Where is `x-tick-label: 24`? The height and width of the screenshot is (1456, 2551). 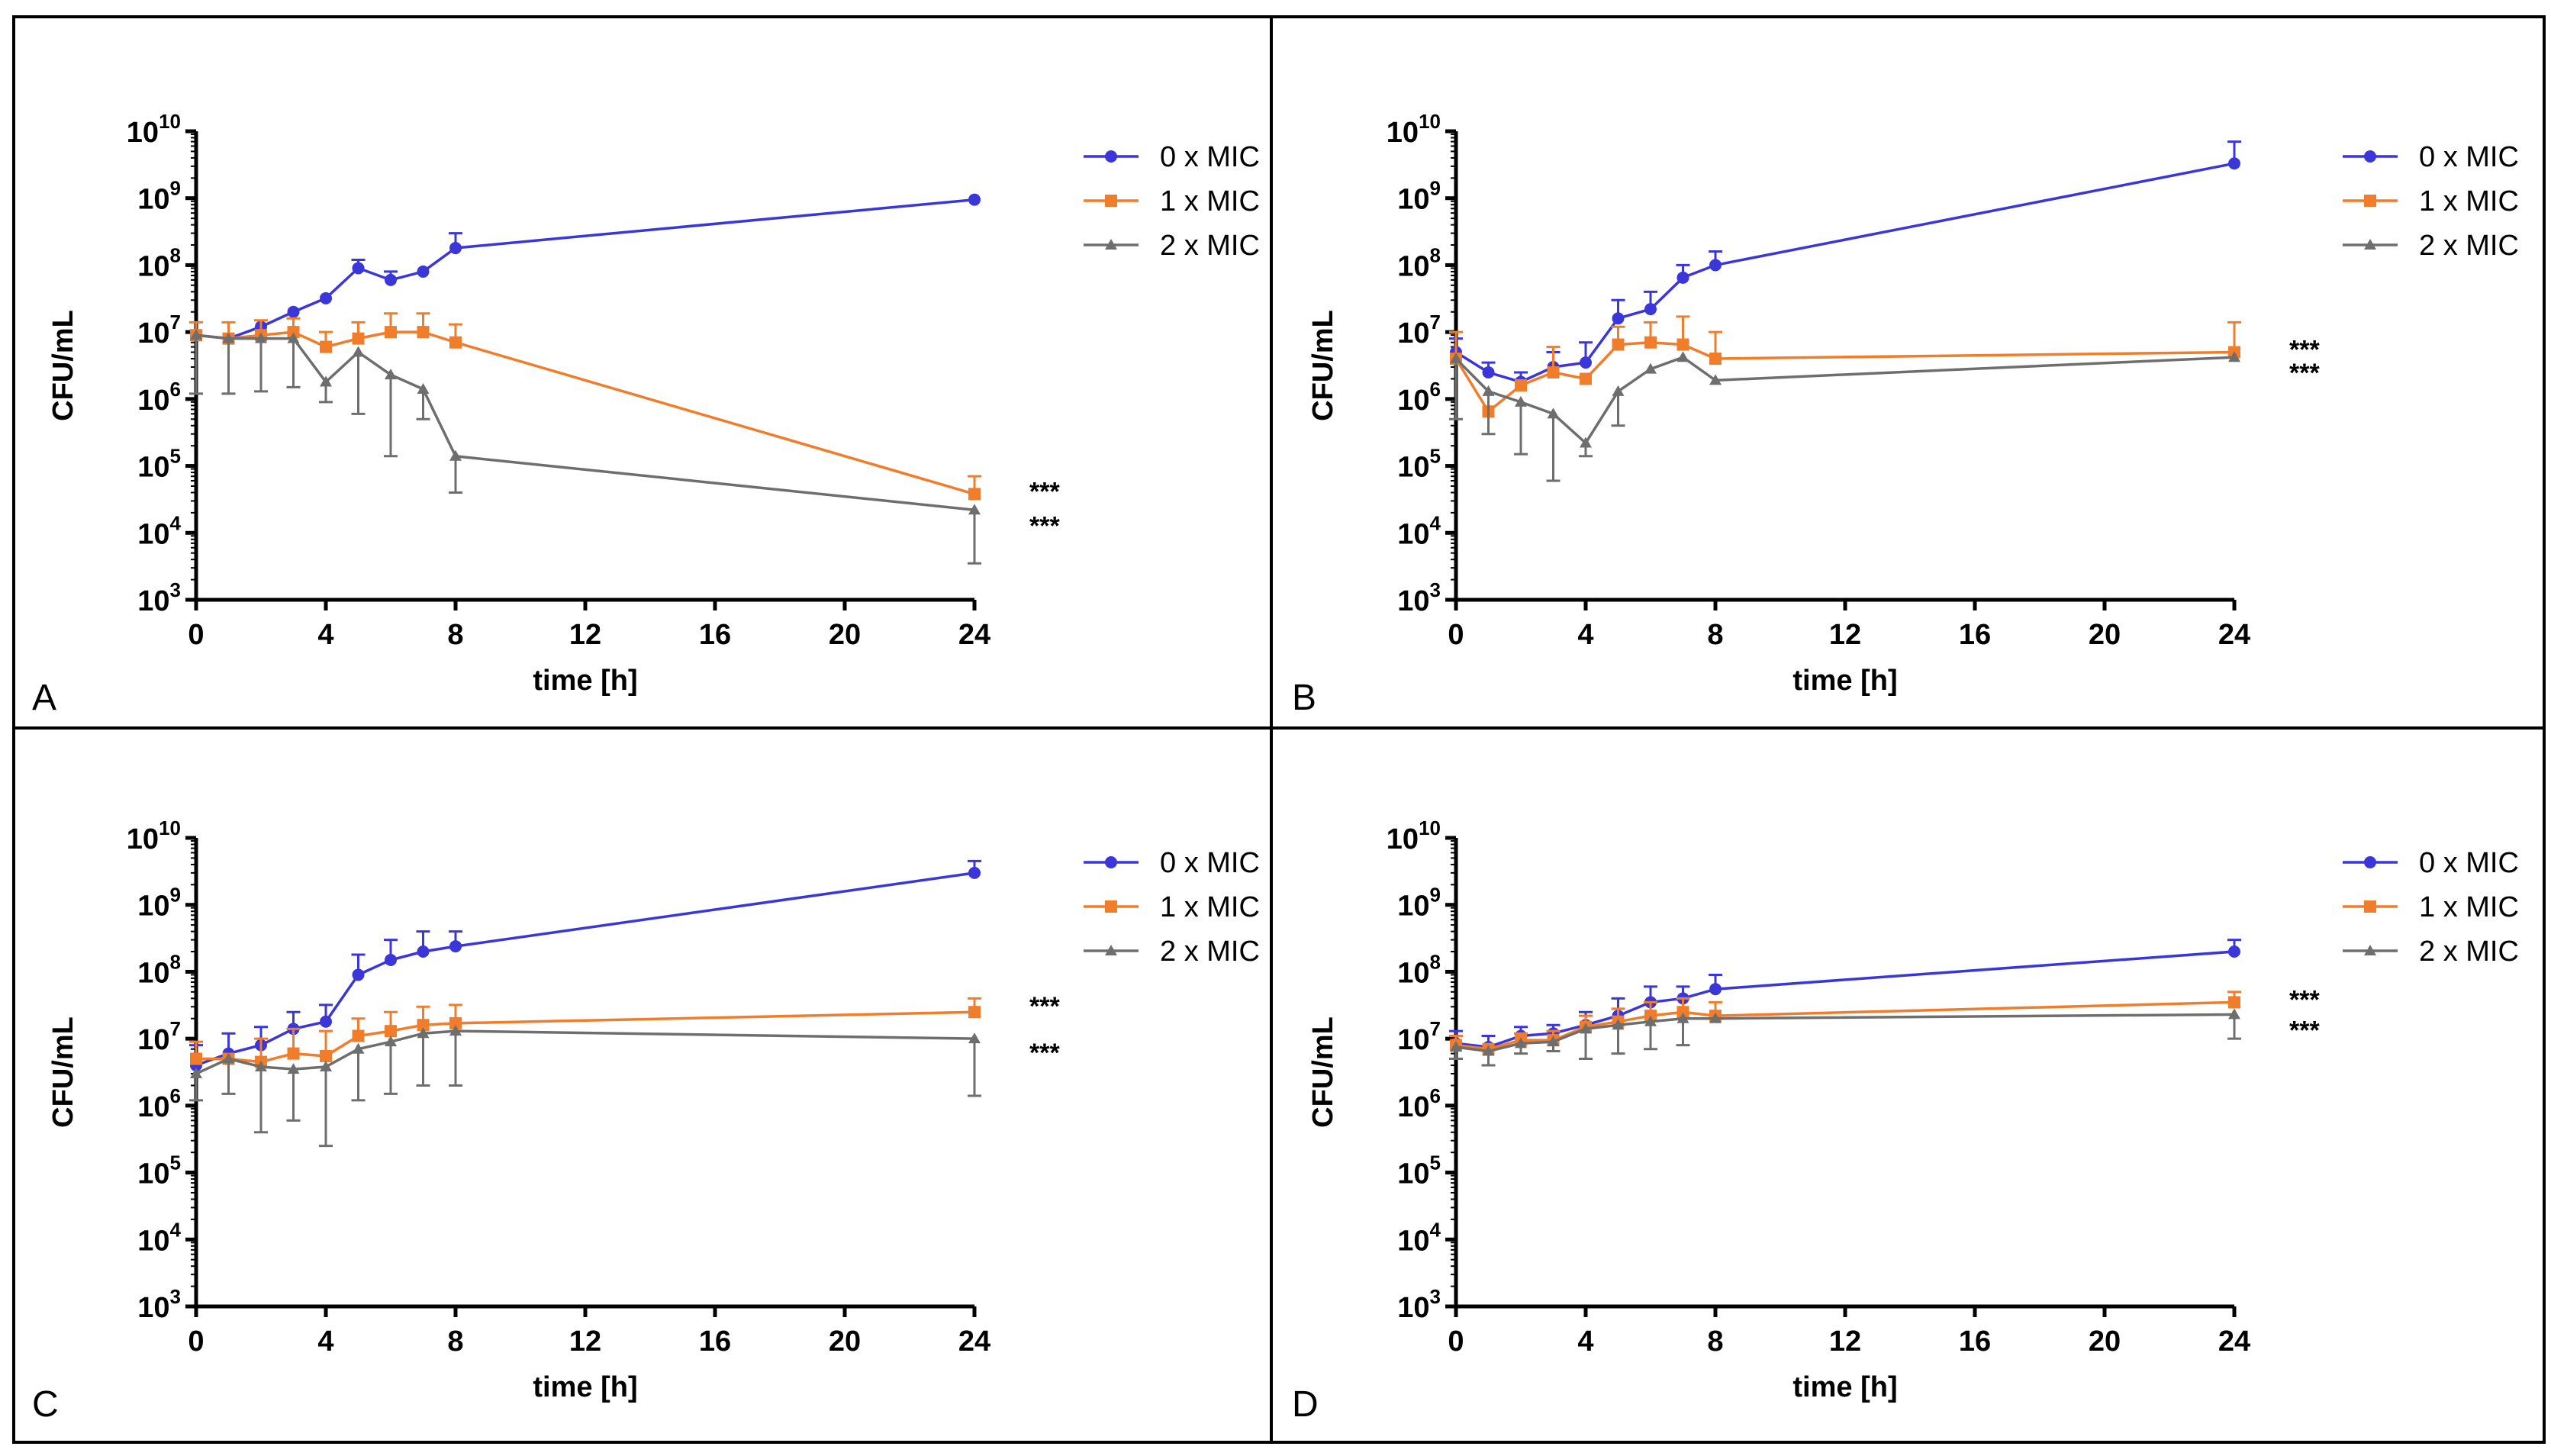 x-tick-label: 24 is located at coordinates (2234, 635).